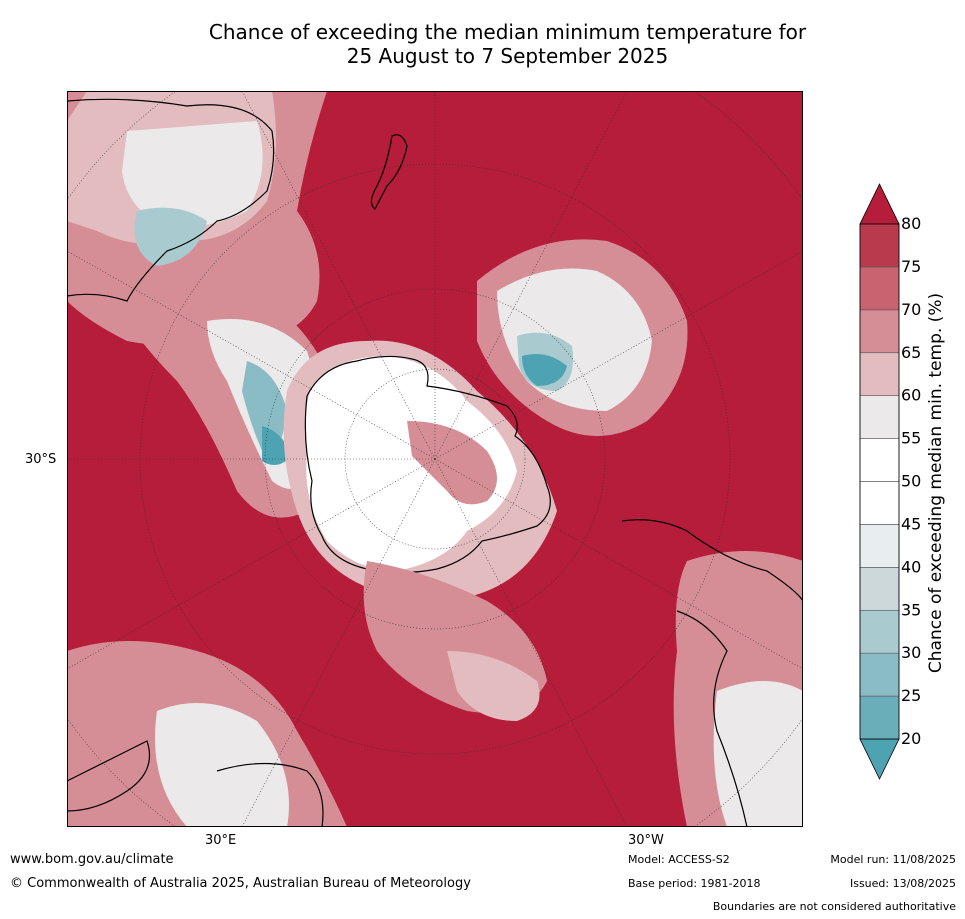 Image resolution: width=965 pixels, height=919 pixels. I want to click on colorbar-tick-label: 65, so click(911, 352).